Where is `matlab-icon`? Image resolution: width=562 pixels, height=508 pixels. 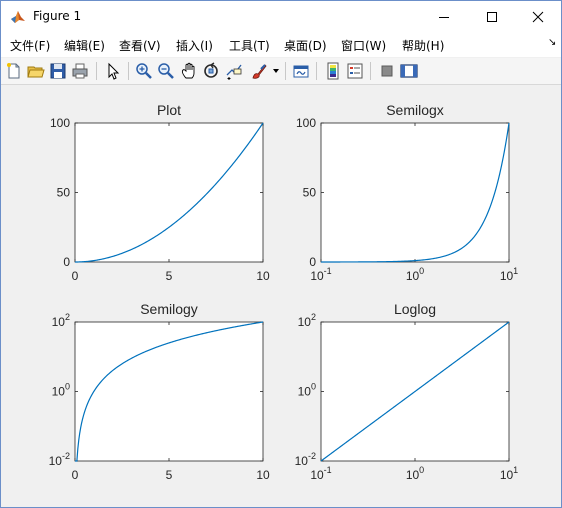 matlab-icon is located at coordinates (18, 17).